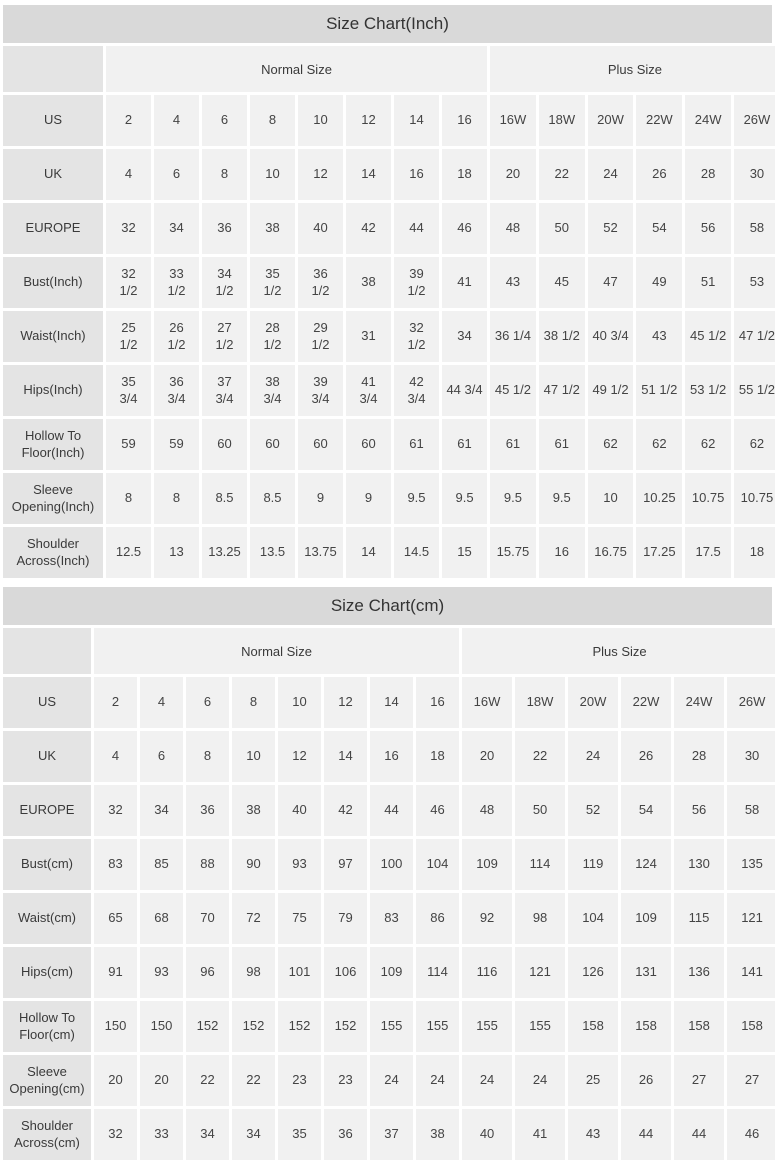  What do you see at coordinates (128, 390) in the screenshot?
I see `size-value-cell: 35 3/4` at bounding box center [128, 390].